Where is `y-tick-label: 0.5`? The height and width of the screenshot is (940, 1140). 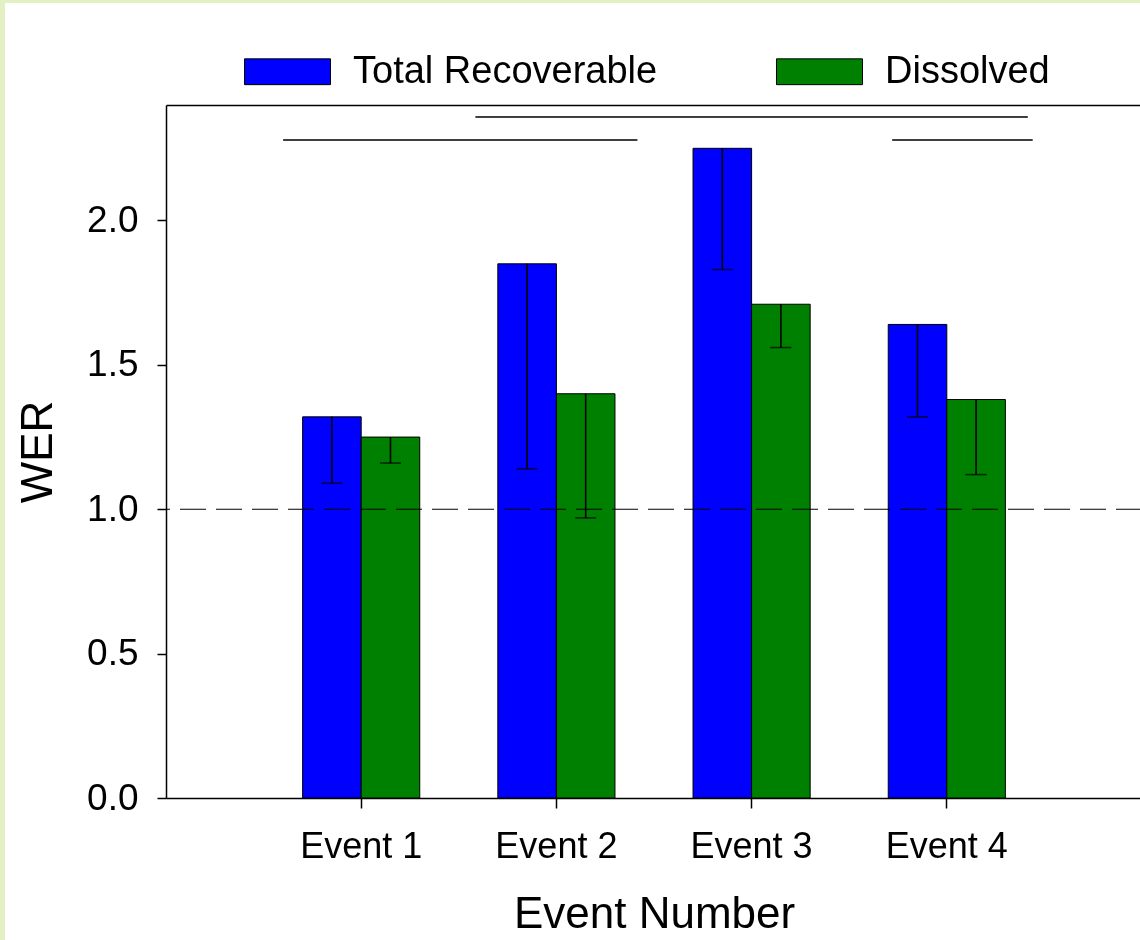
y-tick-label: 0.5 is located at coordinates (113, 653).